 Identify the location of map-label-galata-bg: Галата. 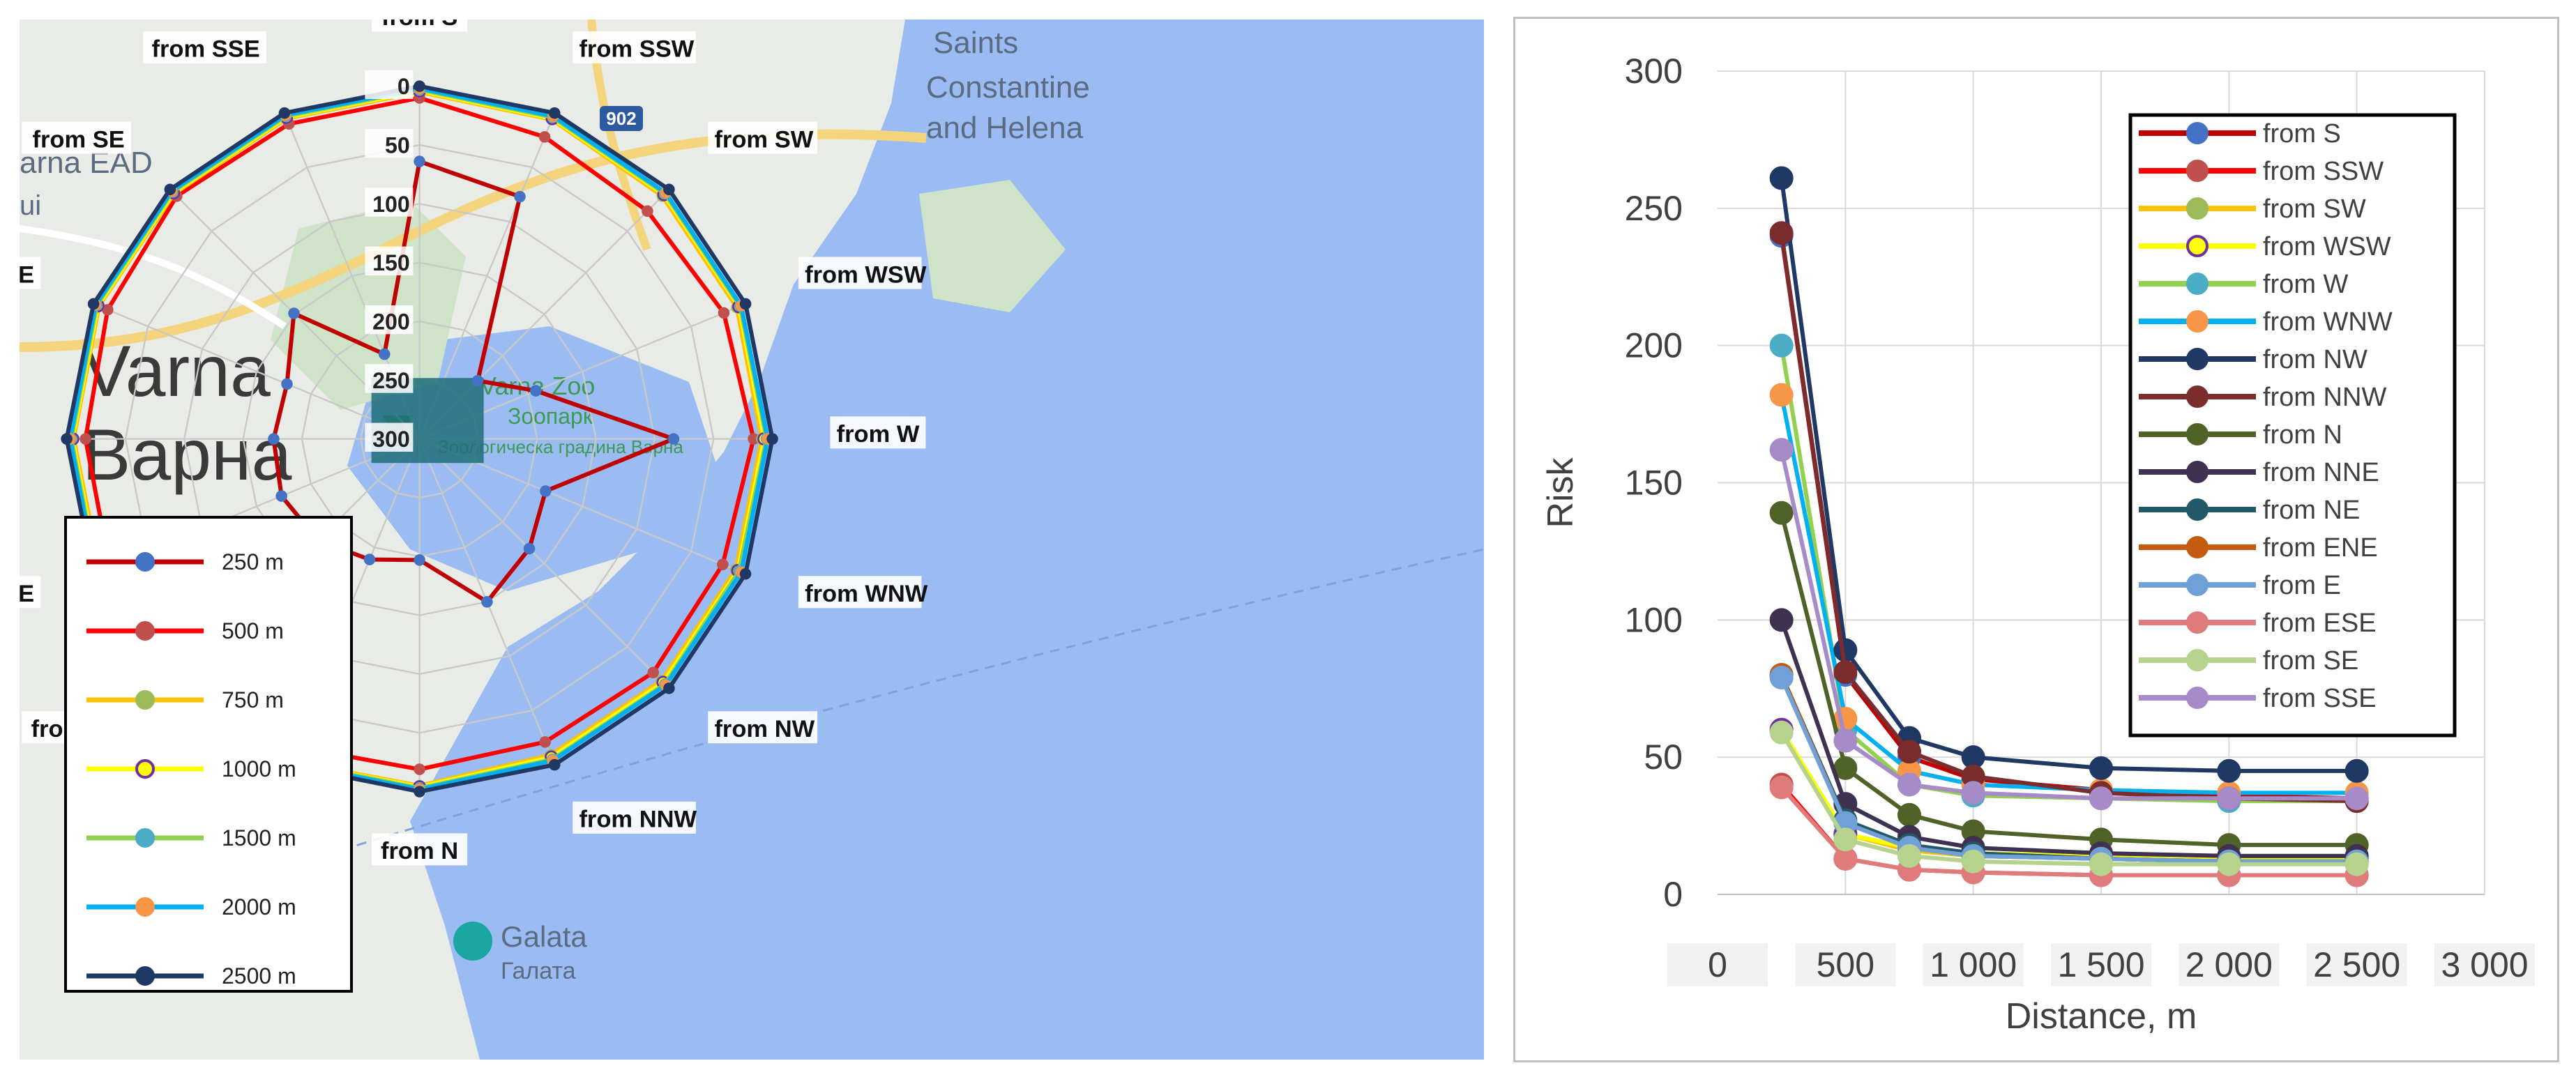
(538, 971).